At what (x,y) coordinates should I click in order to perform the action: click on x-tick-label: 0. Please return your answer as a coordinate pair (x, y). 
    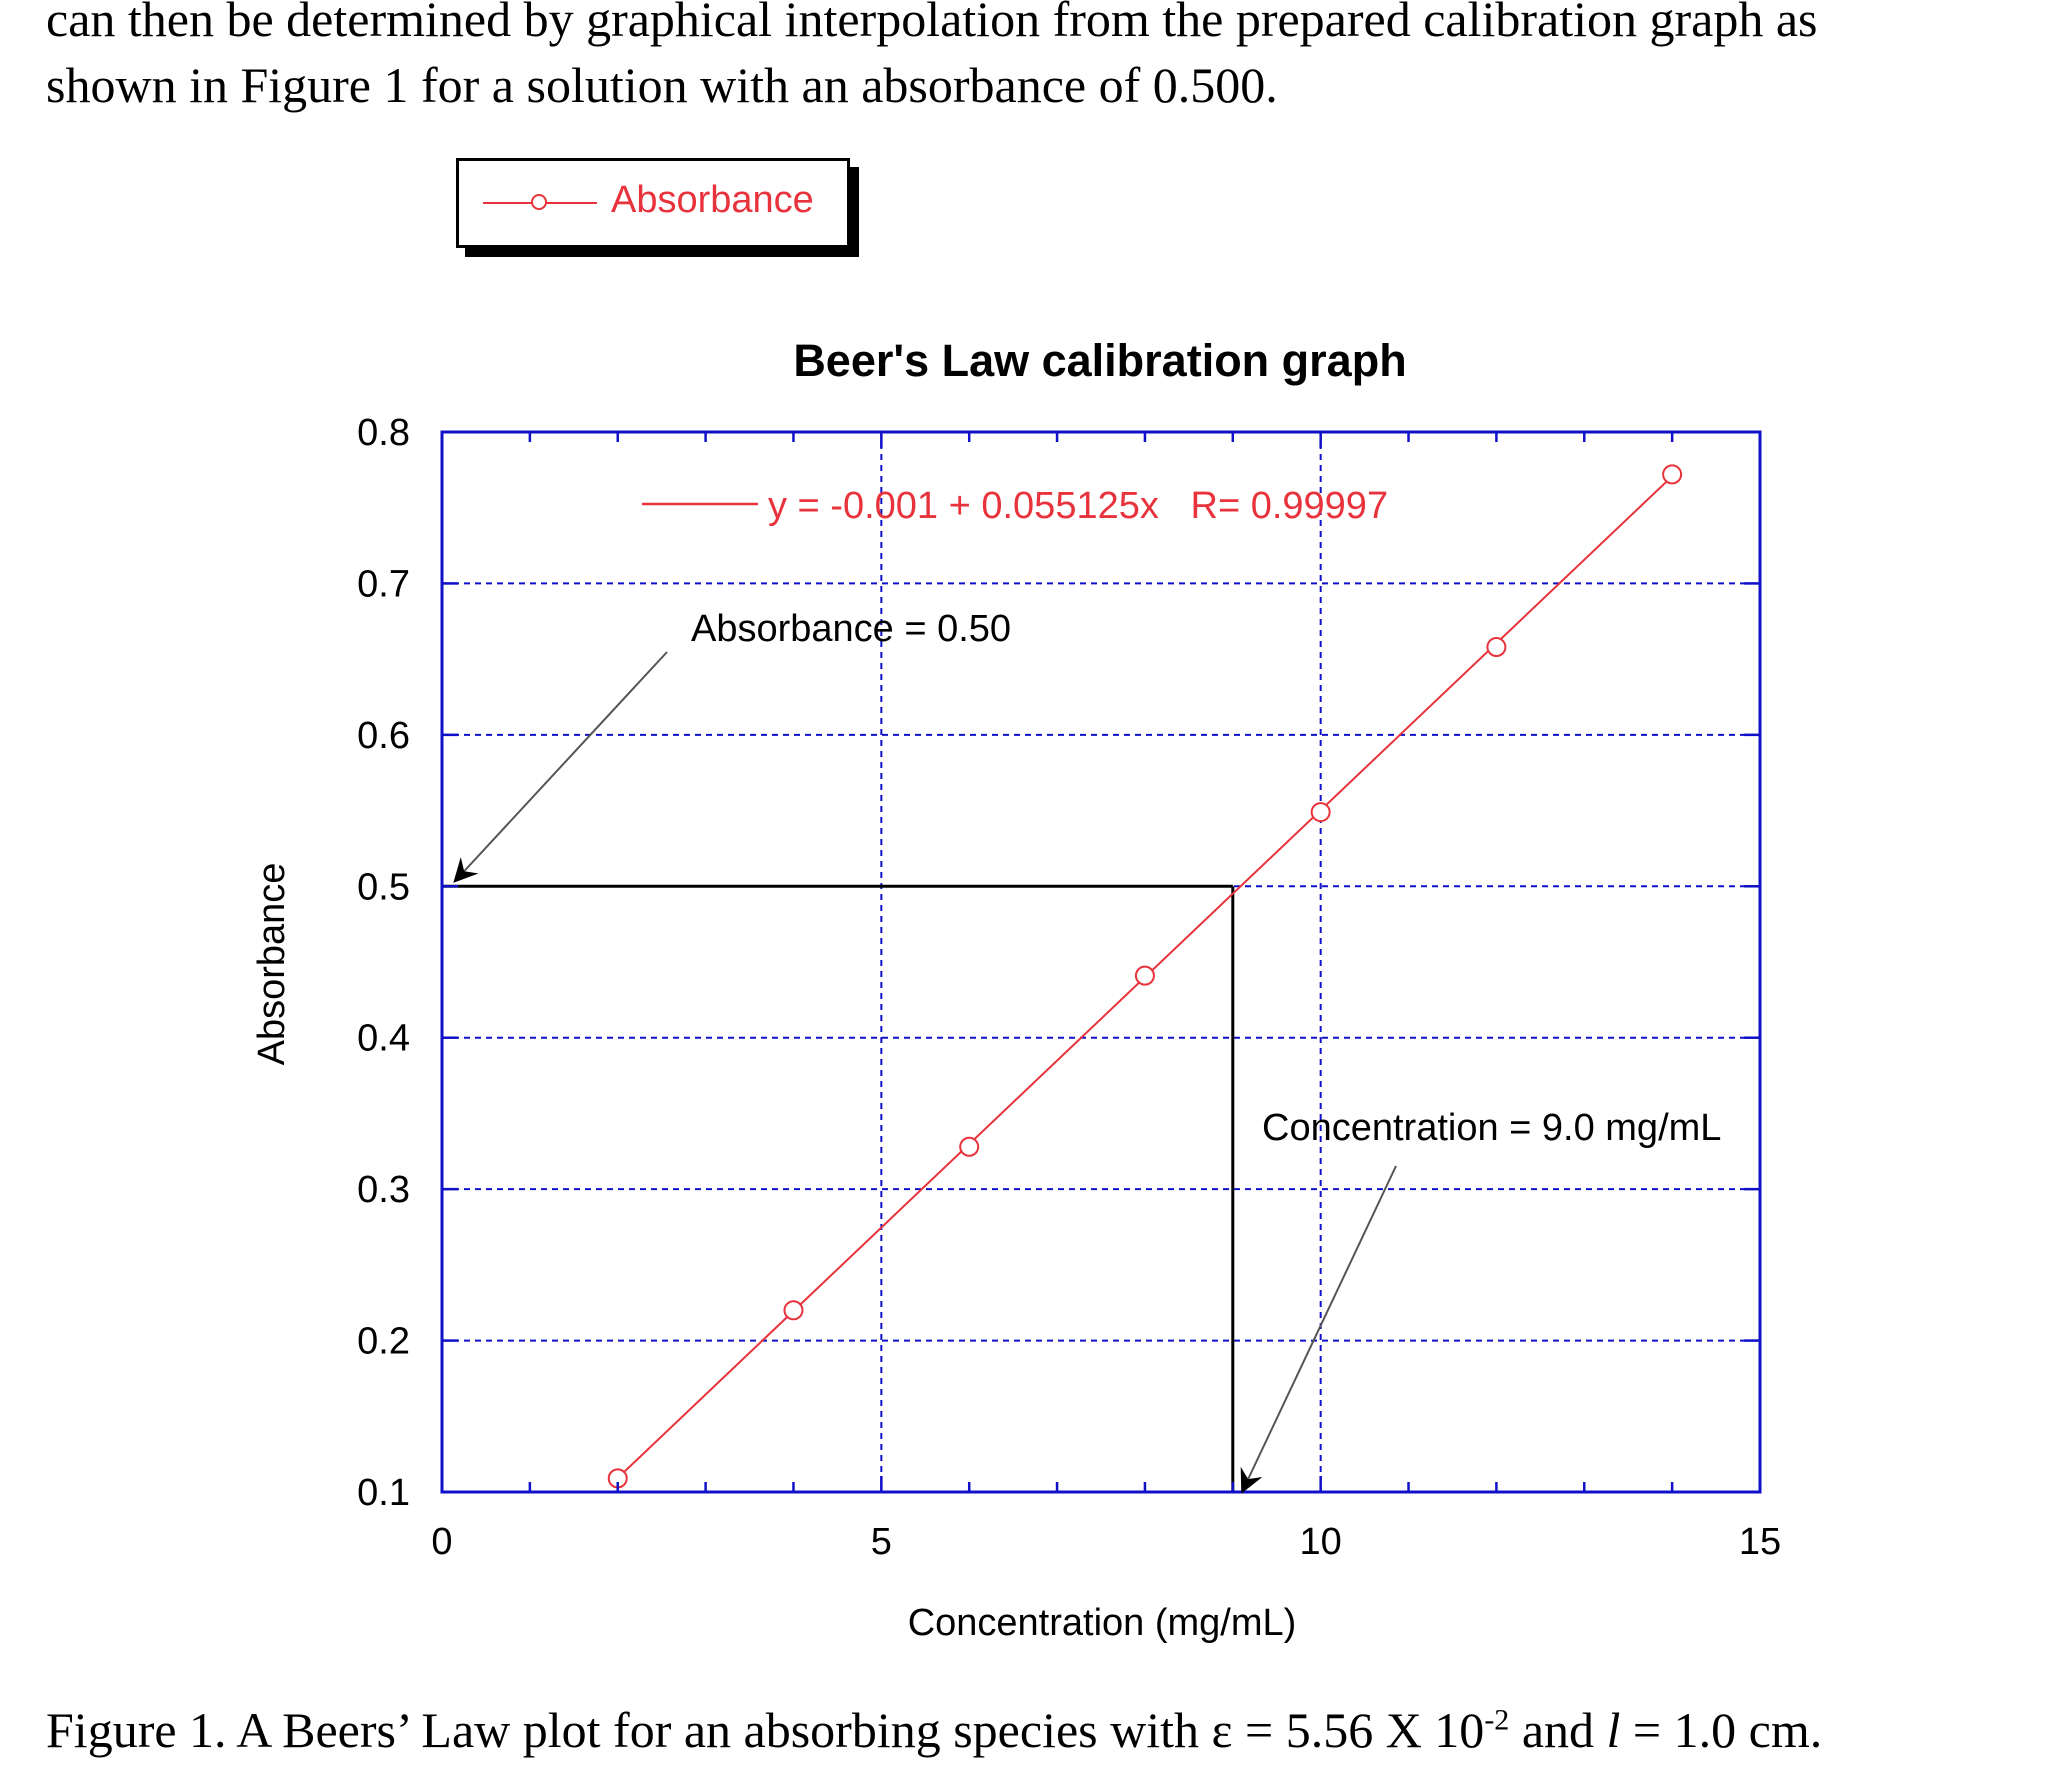
    Looking at the image, I should click on (441, 1542).